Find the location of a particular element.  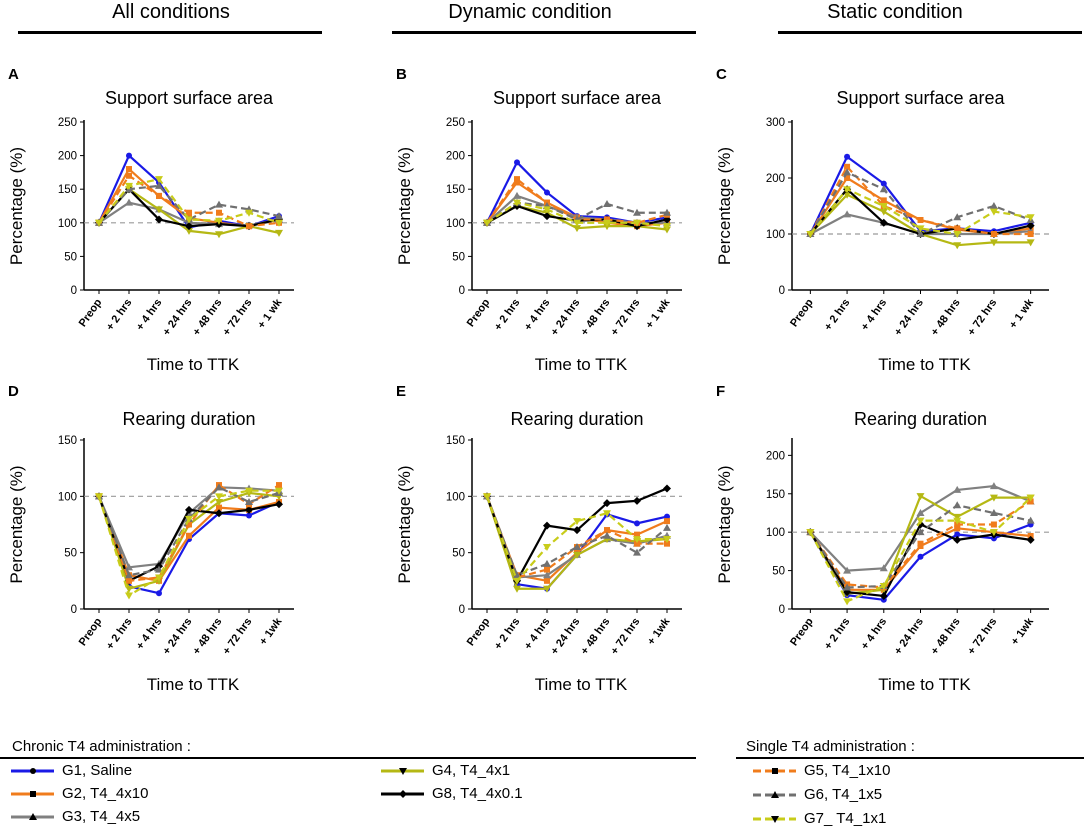

column-header-all: All conditions is located at coordinates (171, 12).